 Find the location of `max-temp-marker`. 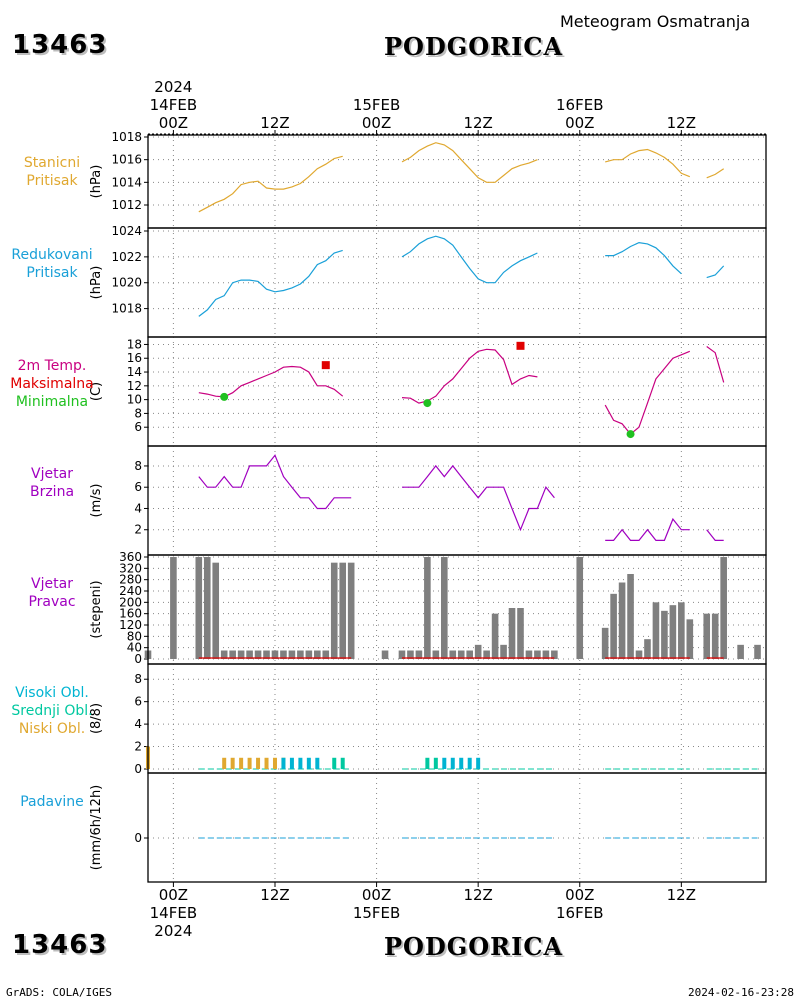

max-temp-marker is located at coordinates (520, 345).